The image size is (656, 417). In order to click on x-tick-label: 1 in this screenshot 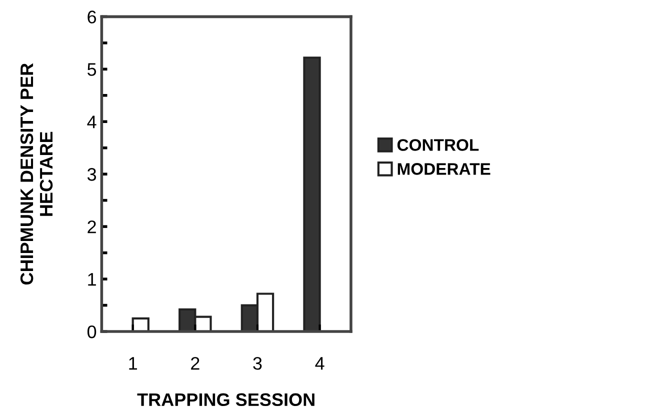, I will do `click(133, 363)`.